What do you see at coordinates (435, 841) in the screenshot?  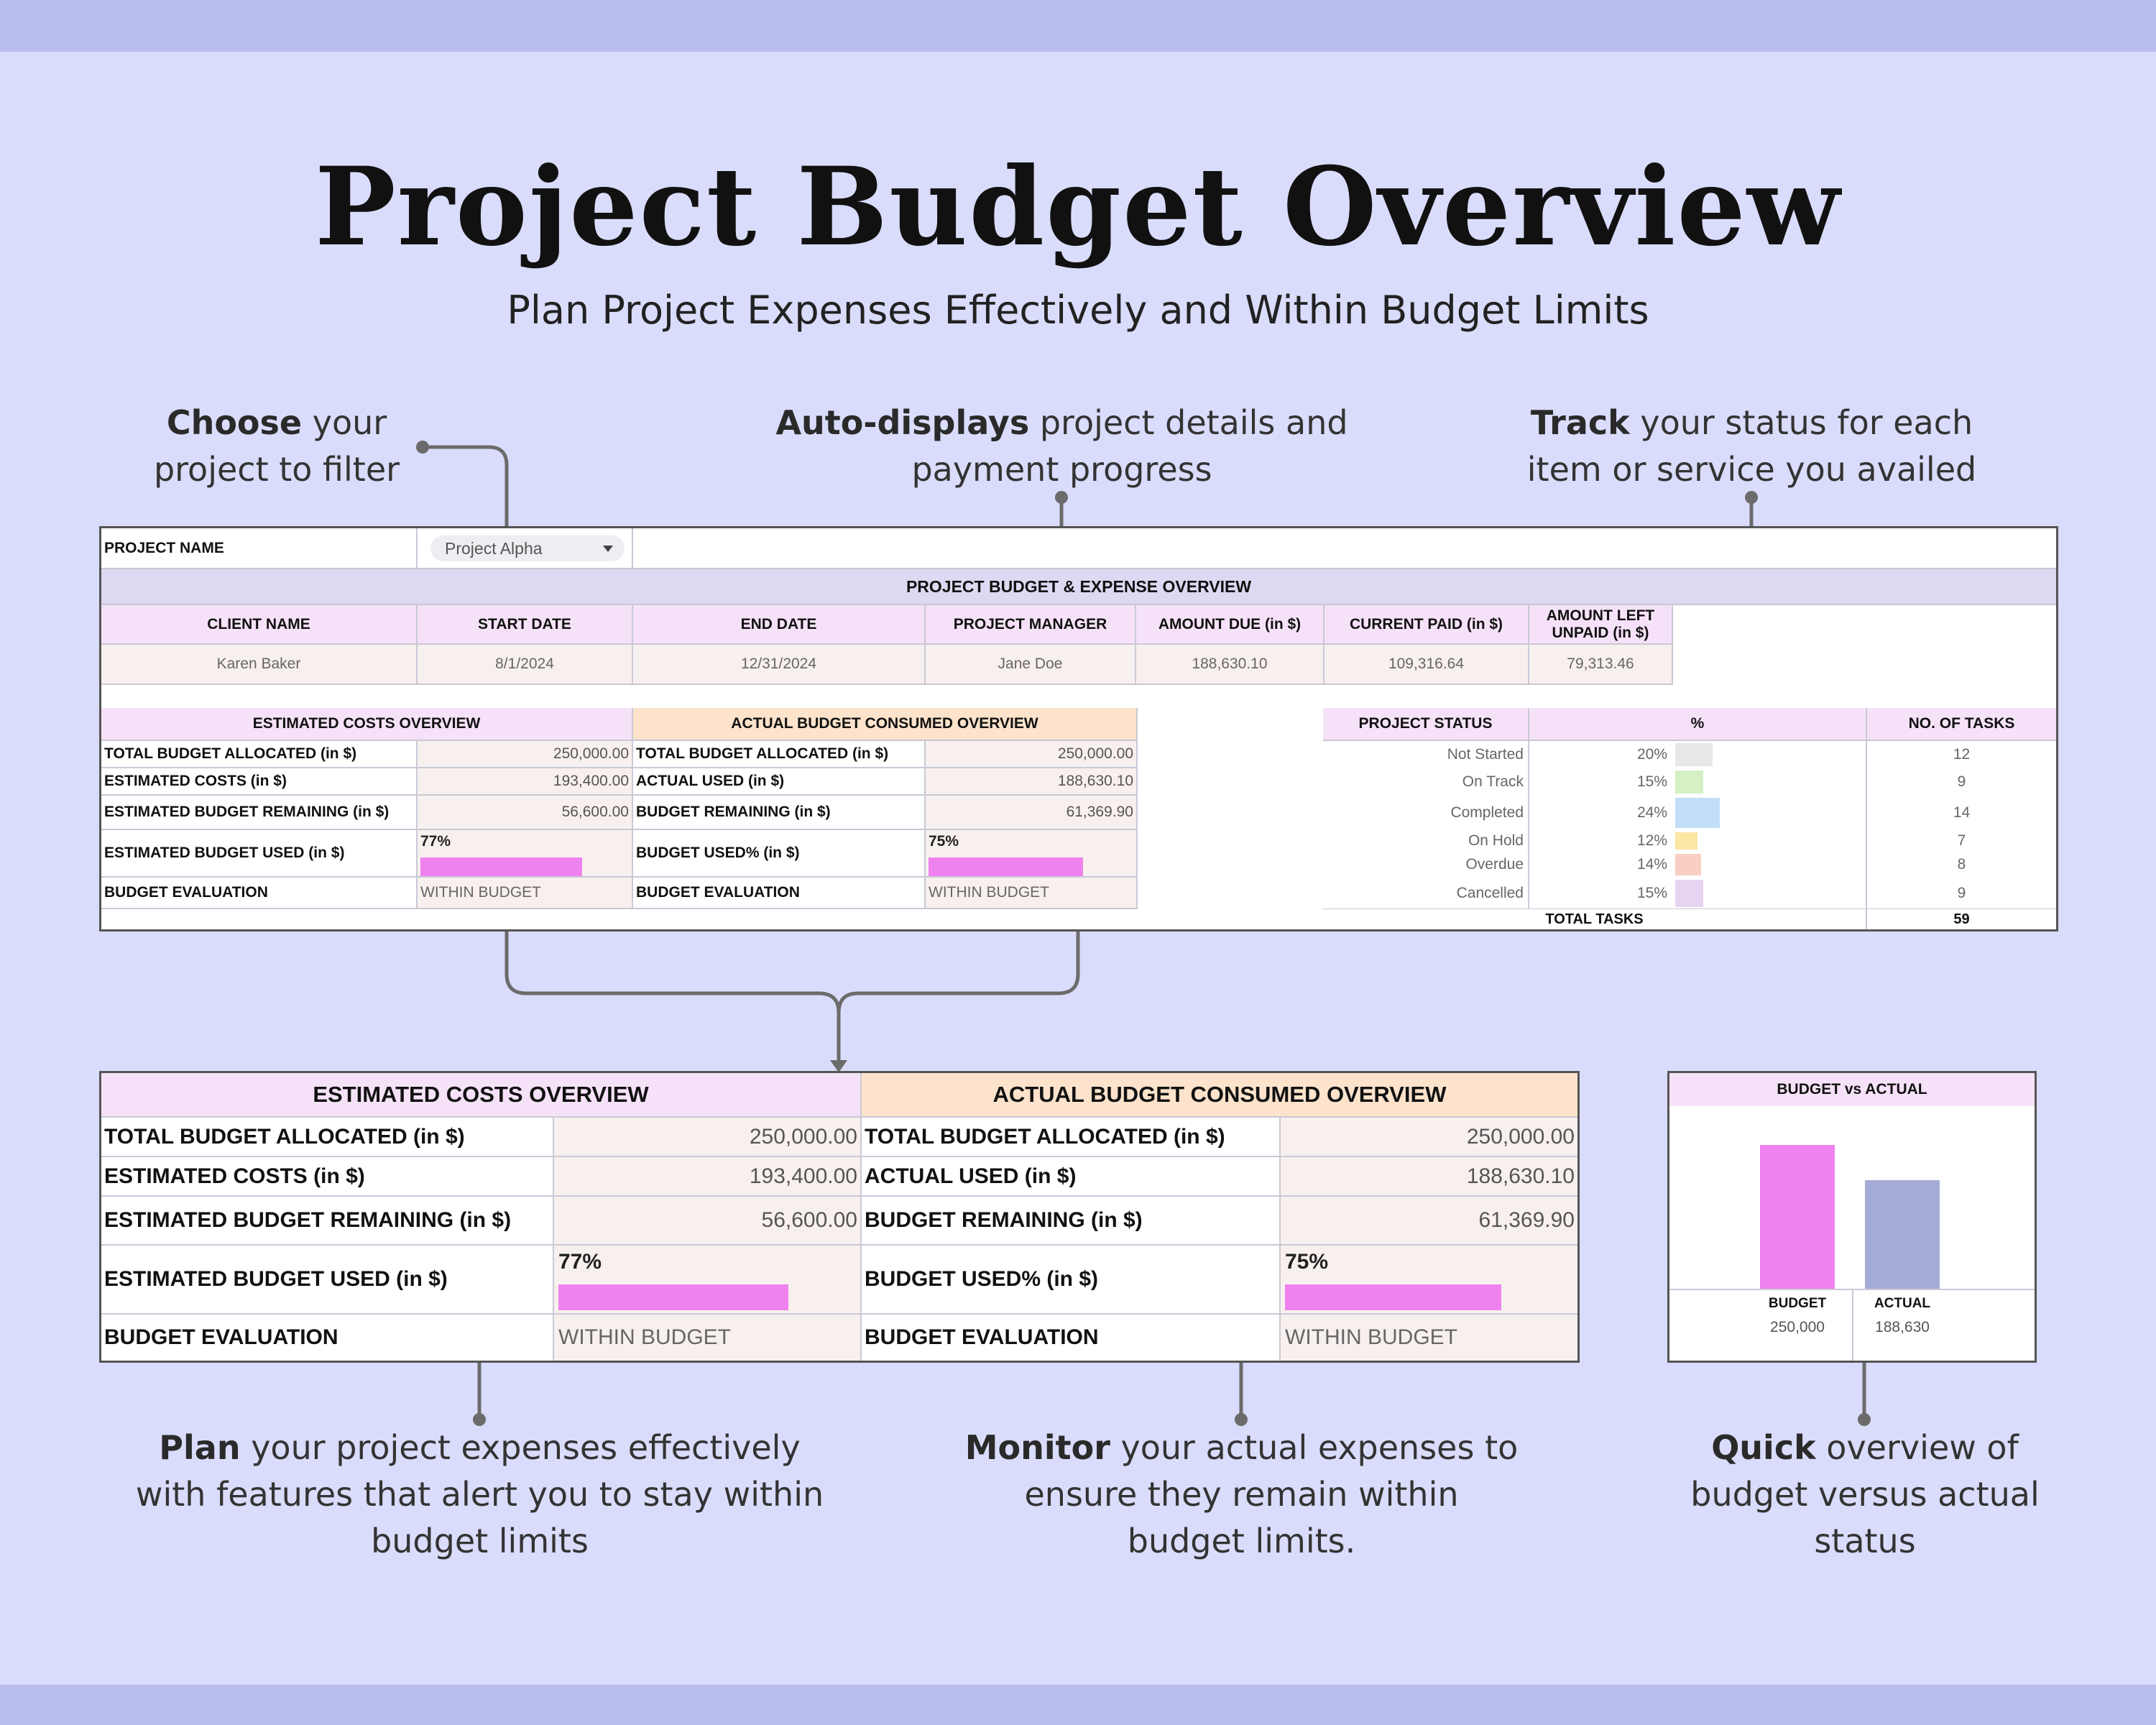 I see `est-used-pct-small: 77%` at bounding box center [435, 841].